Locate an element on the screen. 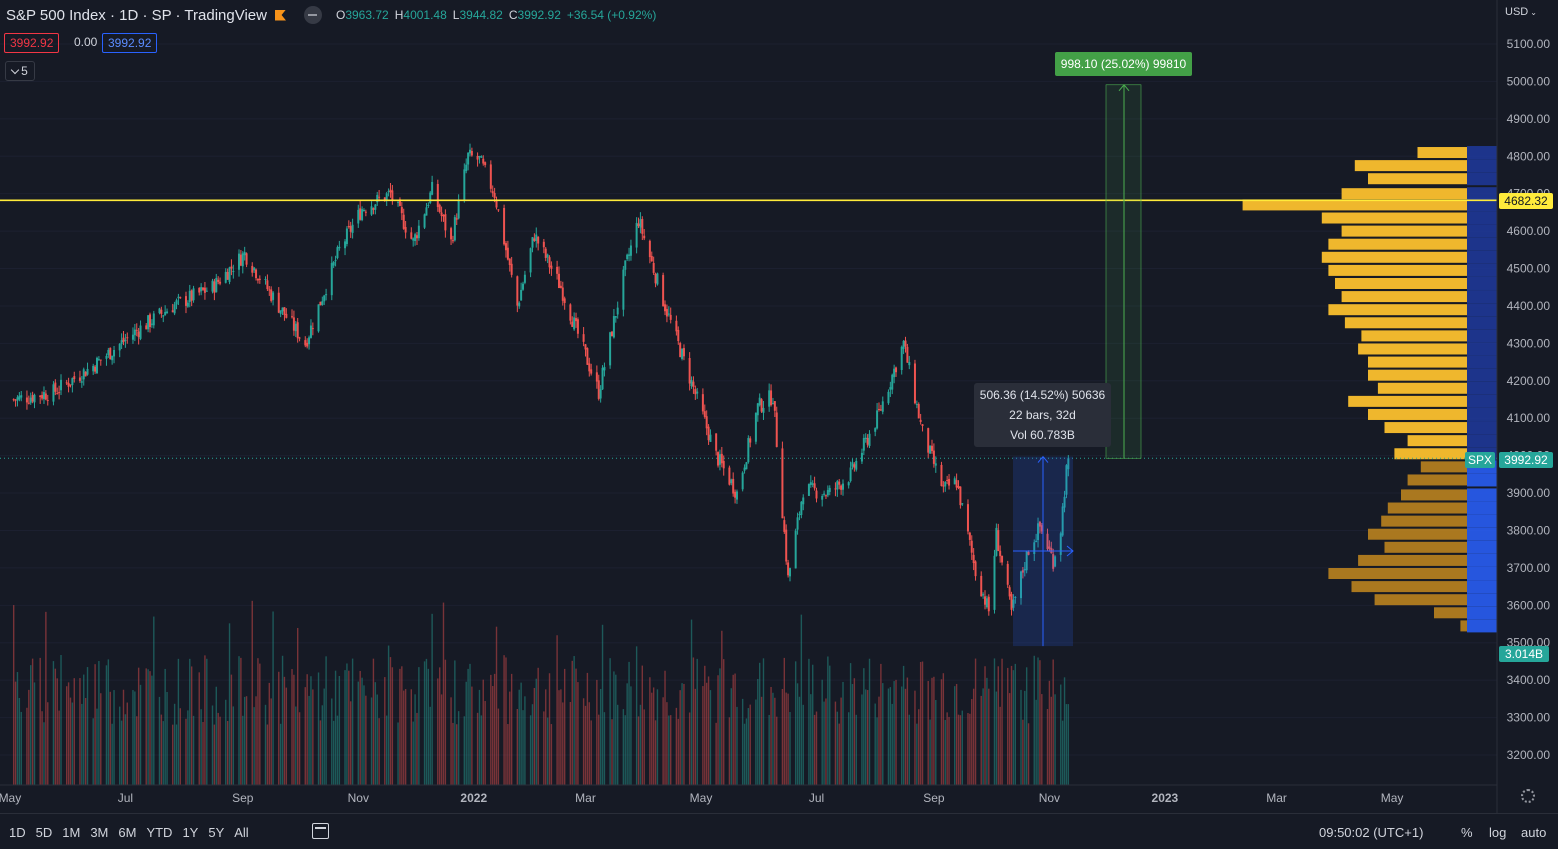 This screenshot has width=1558, height=849. range-ytd: YTD is located at coordinates (159, 832).